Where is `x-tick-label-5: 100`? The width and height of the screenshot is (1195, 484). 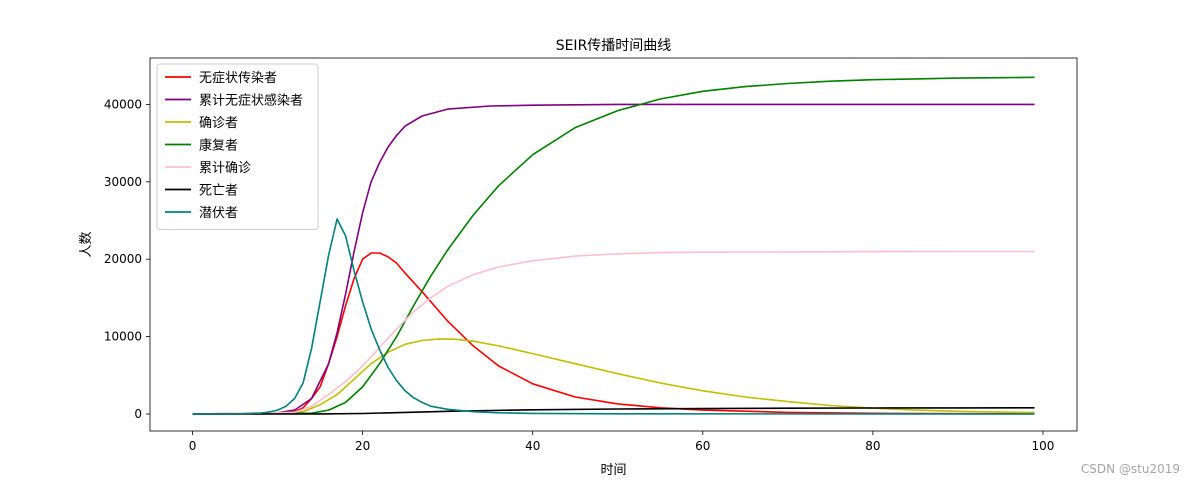 x-tick-label-5: 100 is located at coordinates (1043, 446).